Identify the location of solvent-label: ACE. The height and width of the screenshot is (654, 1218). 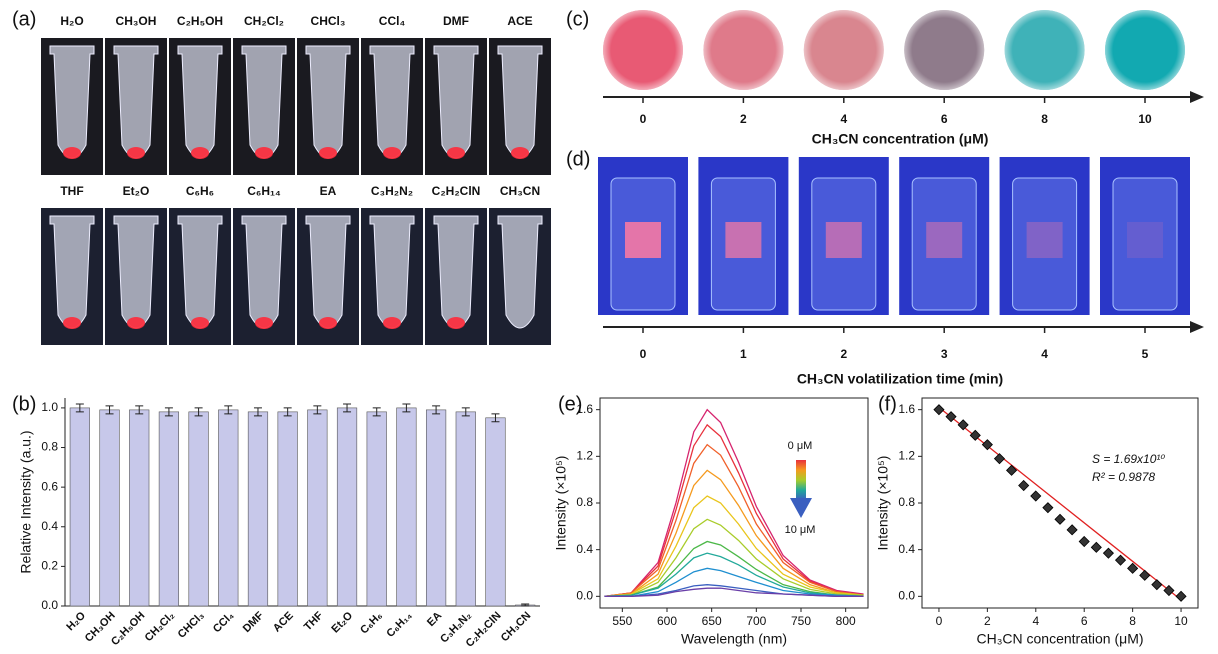
(519, 21).